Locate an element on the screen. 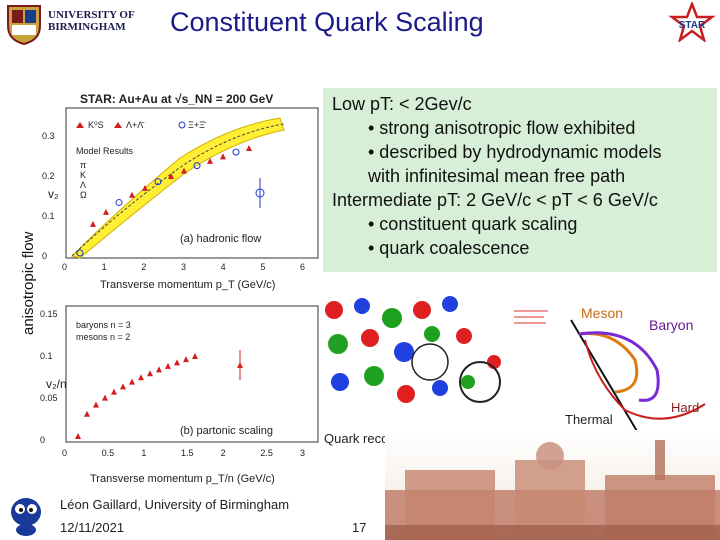  model-results-label: Model Results is located at coordinates (105, 151).